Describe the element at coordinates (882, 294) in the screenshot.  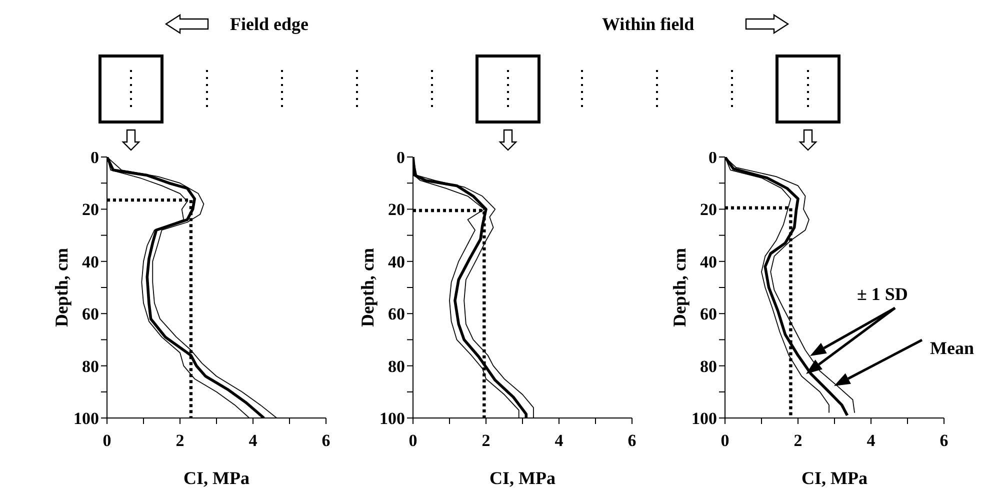
I see `annotation: ± 1 SD` at that location.